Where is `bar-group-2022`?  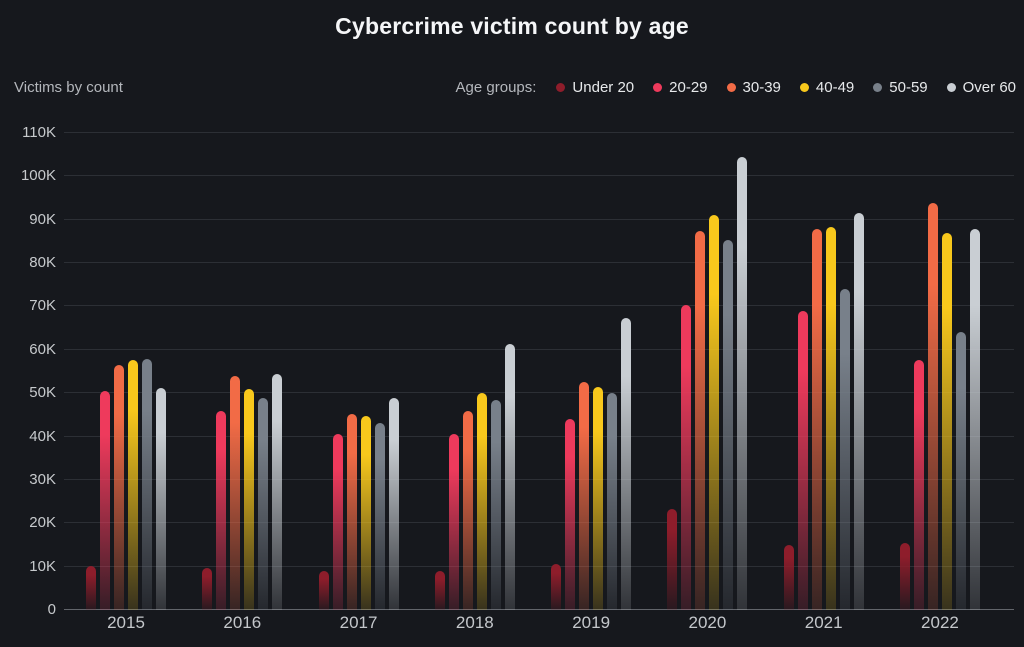 bar-group-2022 is located at coordinates (939, 371).